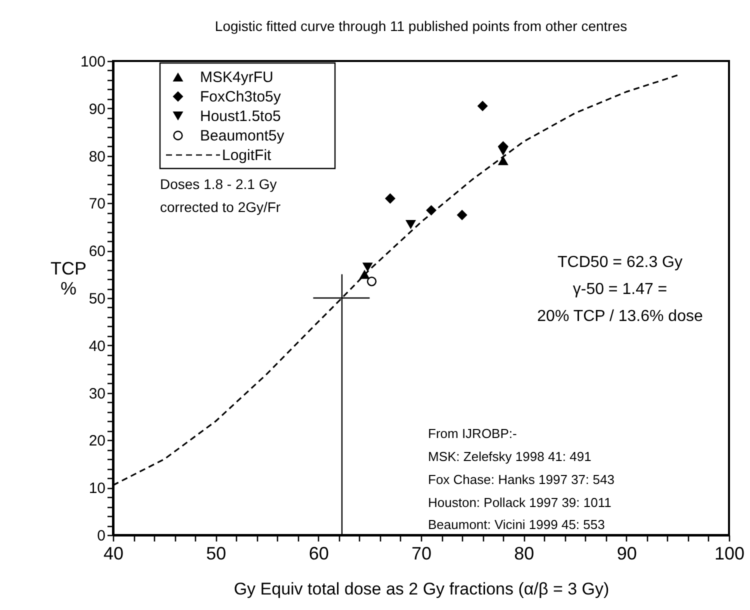 This screenshot has width=750, height=610. I want to click on y-tick-label: 80, so click(97, 157).